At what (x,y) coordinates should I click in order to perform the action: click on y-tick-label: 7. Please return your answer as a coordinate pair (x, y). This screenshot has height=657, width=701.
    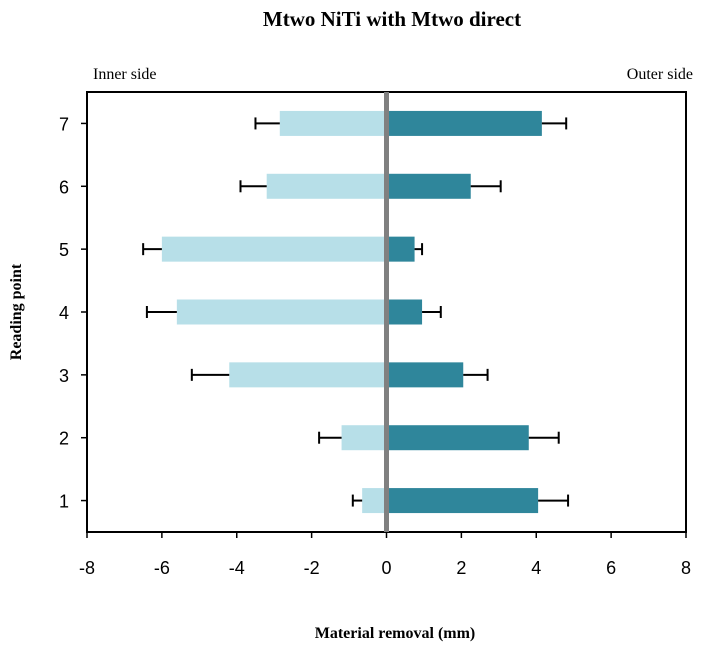
    Looking at the image, I should click on (64, 124).